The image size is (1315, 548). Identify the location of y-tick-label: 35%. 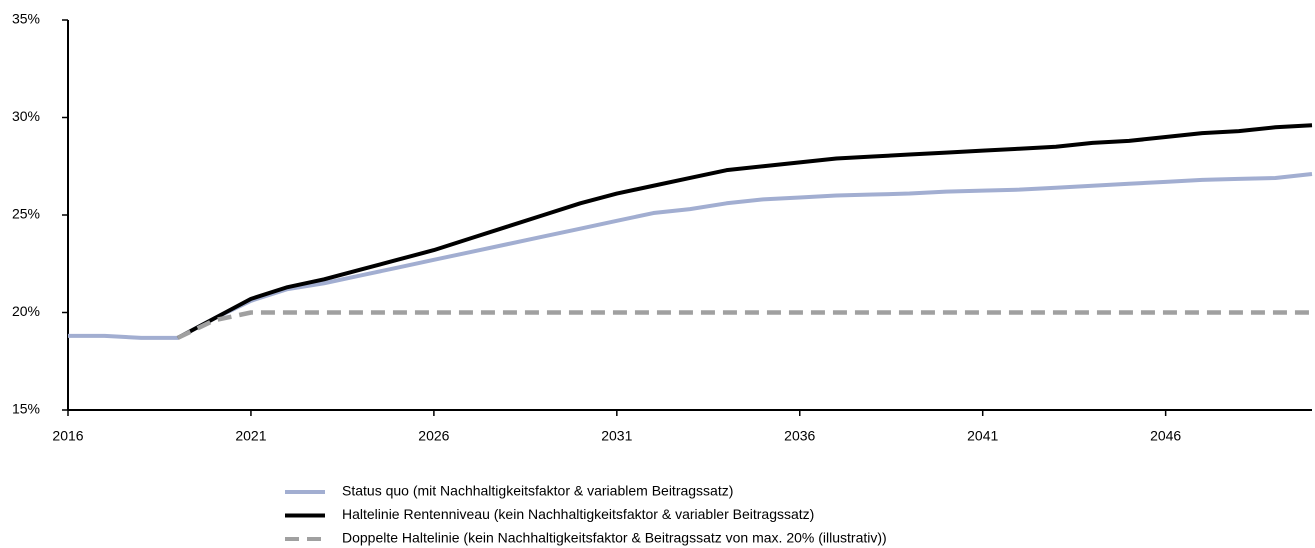
(26, 19).